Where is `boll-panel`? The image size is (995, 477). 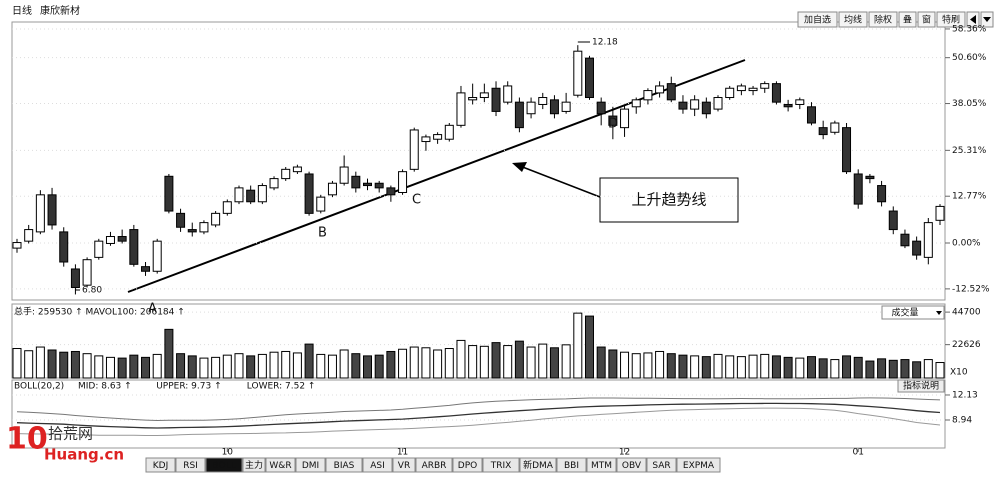 boll-panel is located at coordinates (478, 414).